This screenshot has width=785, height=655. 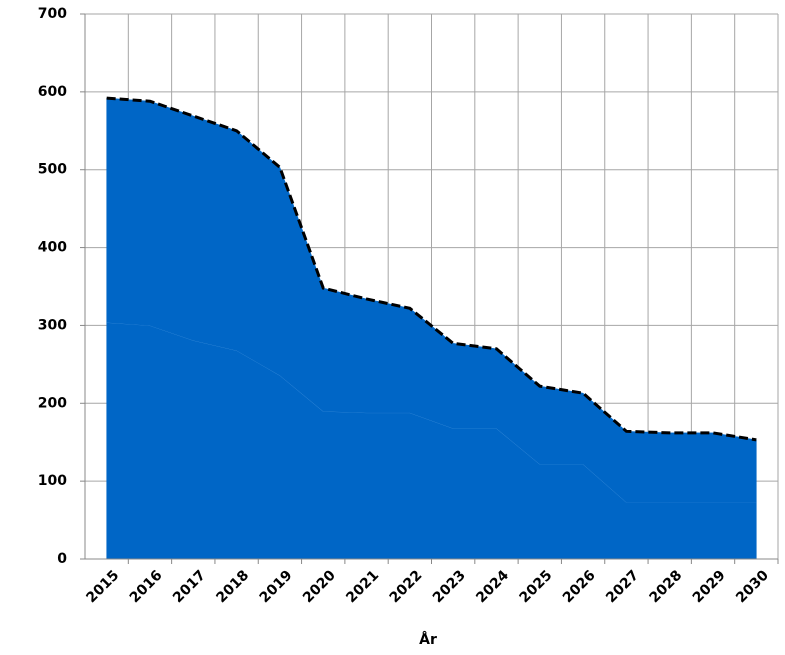 What do you see at coordinates (232, 586) in the screenshot?
I see `x-tick-label: 2018` at bounding box center [232, 586].